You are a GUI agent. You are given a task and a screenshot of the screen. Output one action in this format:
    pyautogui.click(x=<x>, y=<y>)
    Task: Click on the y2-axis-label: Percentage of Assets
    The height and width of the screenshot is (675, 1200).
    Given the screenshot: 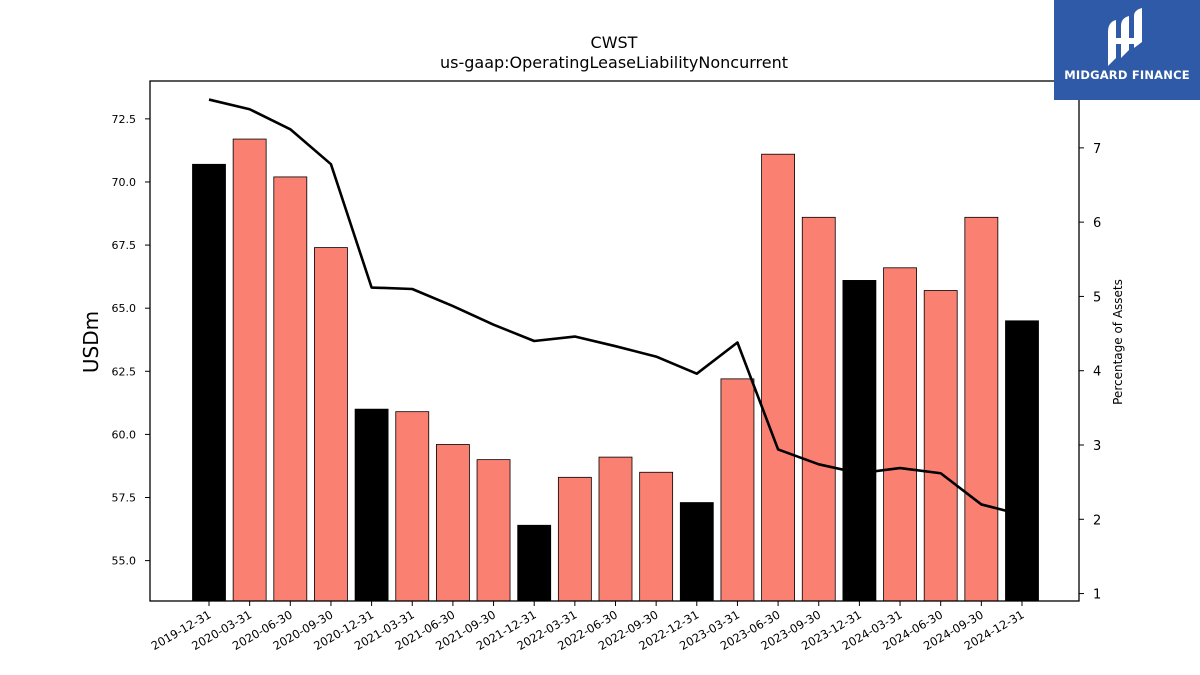 What is the action you would take?
    pyautogui.click(x=1118, y=342)
    